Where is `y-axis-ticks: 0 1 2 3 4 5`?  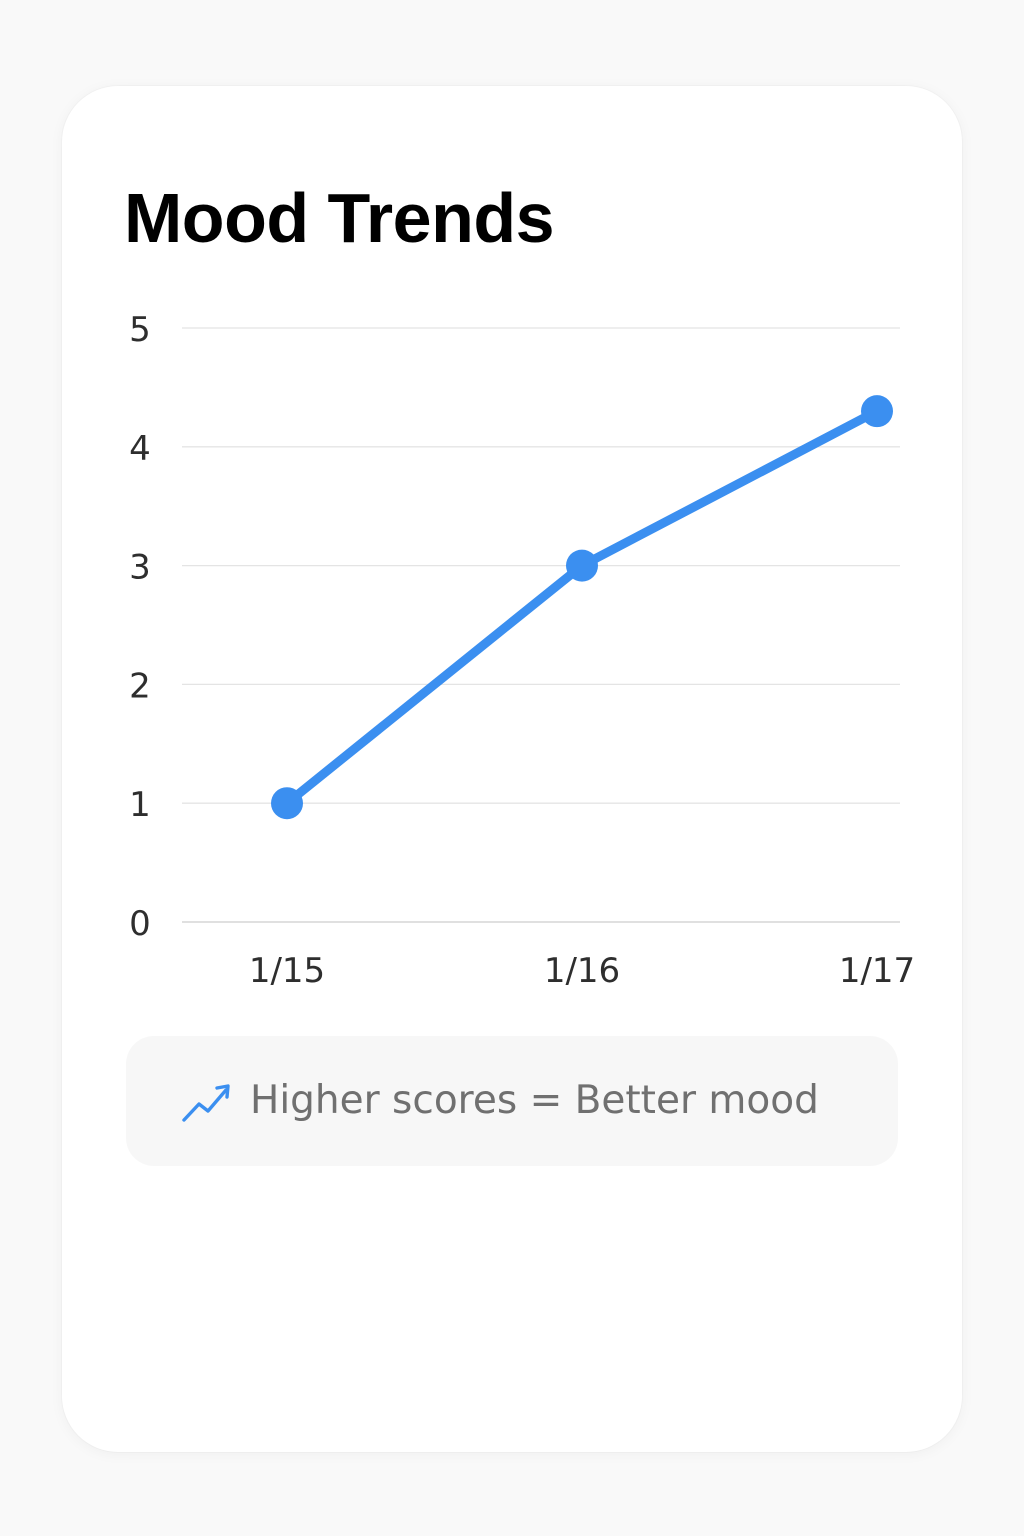 y-axis-ticks: 0 1 2 3 4 5 is located at coordinates (140, 627).